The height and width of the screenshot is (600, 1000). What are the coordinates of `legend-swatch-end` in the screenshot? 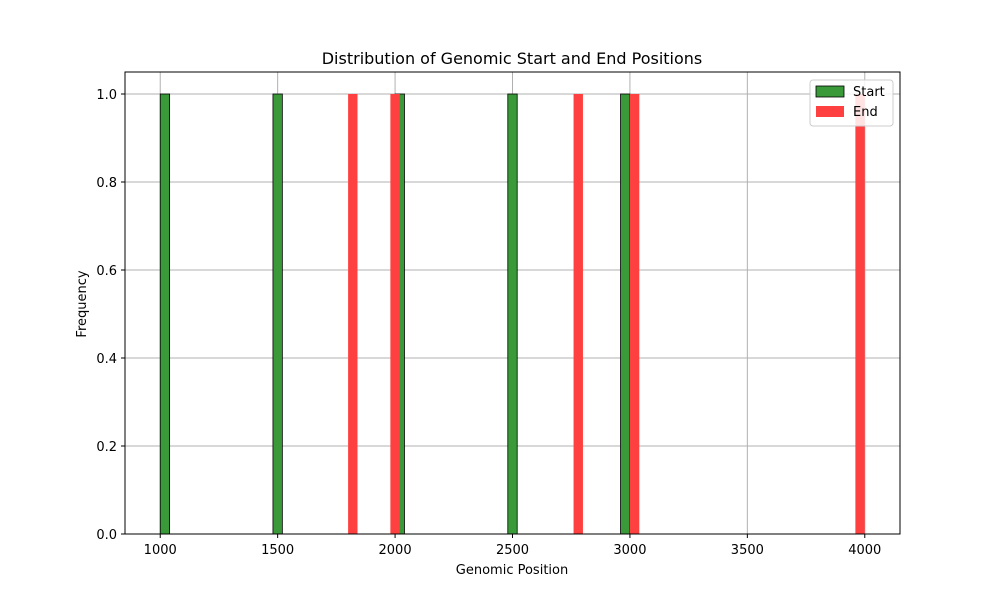 It's located at (830, 111).